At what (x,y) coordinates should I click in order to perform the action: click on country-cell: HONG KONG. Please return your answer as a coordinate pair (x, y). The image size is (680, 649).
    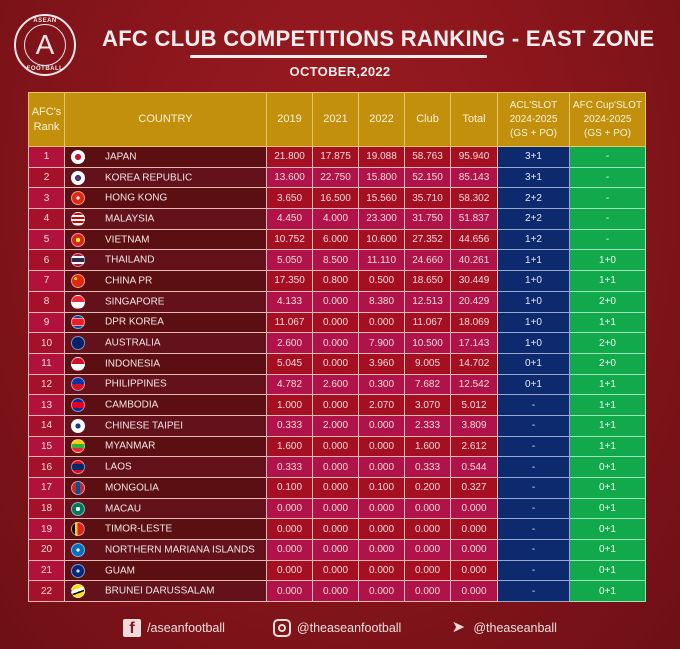
    Looking at the image, I should click on (165, 198).